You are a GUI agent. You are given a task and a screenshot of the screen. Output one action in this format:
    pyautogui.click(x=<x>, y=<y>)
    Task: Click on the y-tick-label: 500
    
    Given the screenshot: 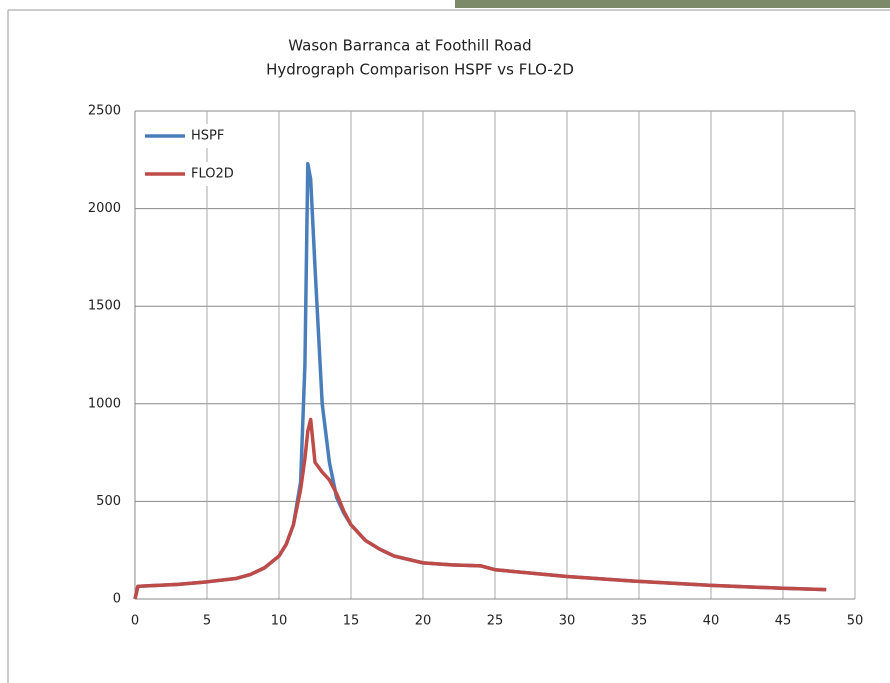 What is the action you would take?
    pyautogui.click(x=108, y=501)
    